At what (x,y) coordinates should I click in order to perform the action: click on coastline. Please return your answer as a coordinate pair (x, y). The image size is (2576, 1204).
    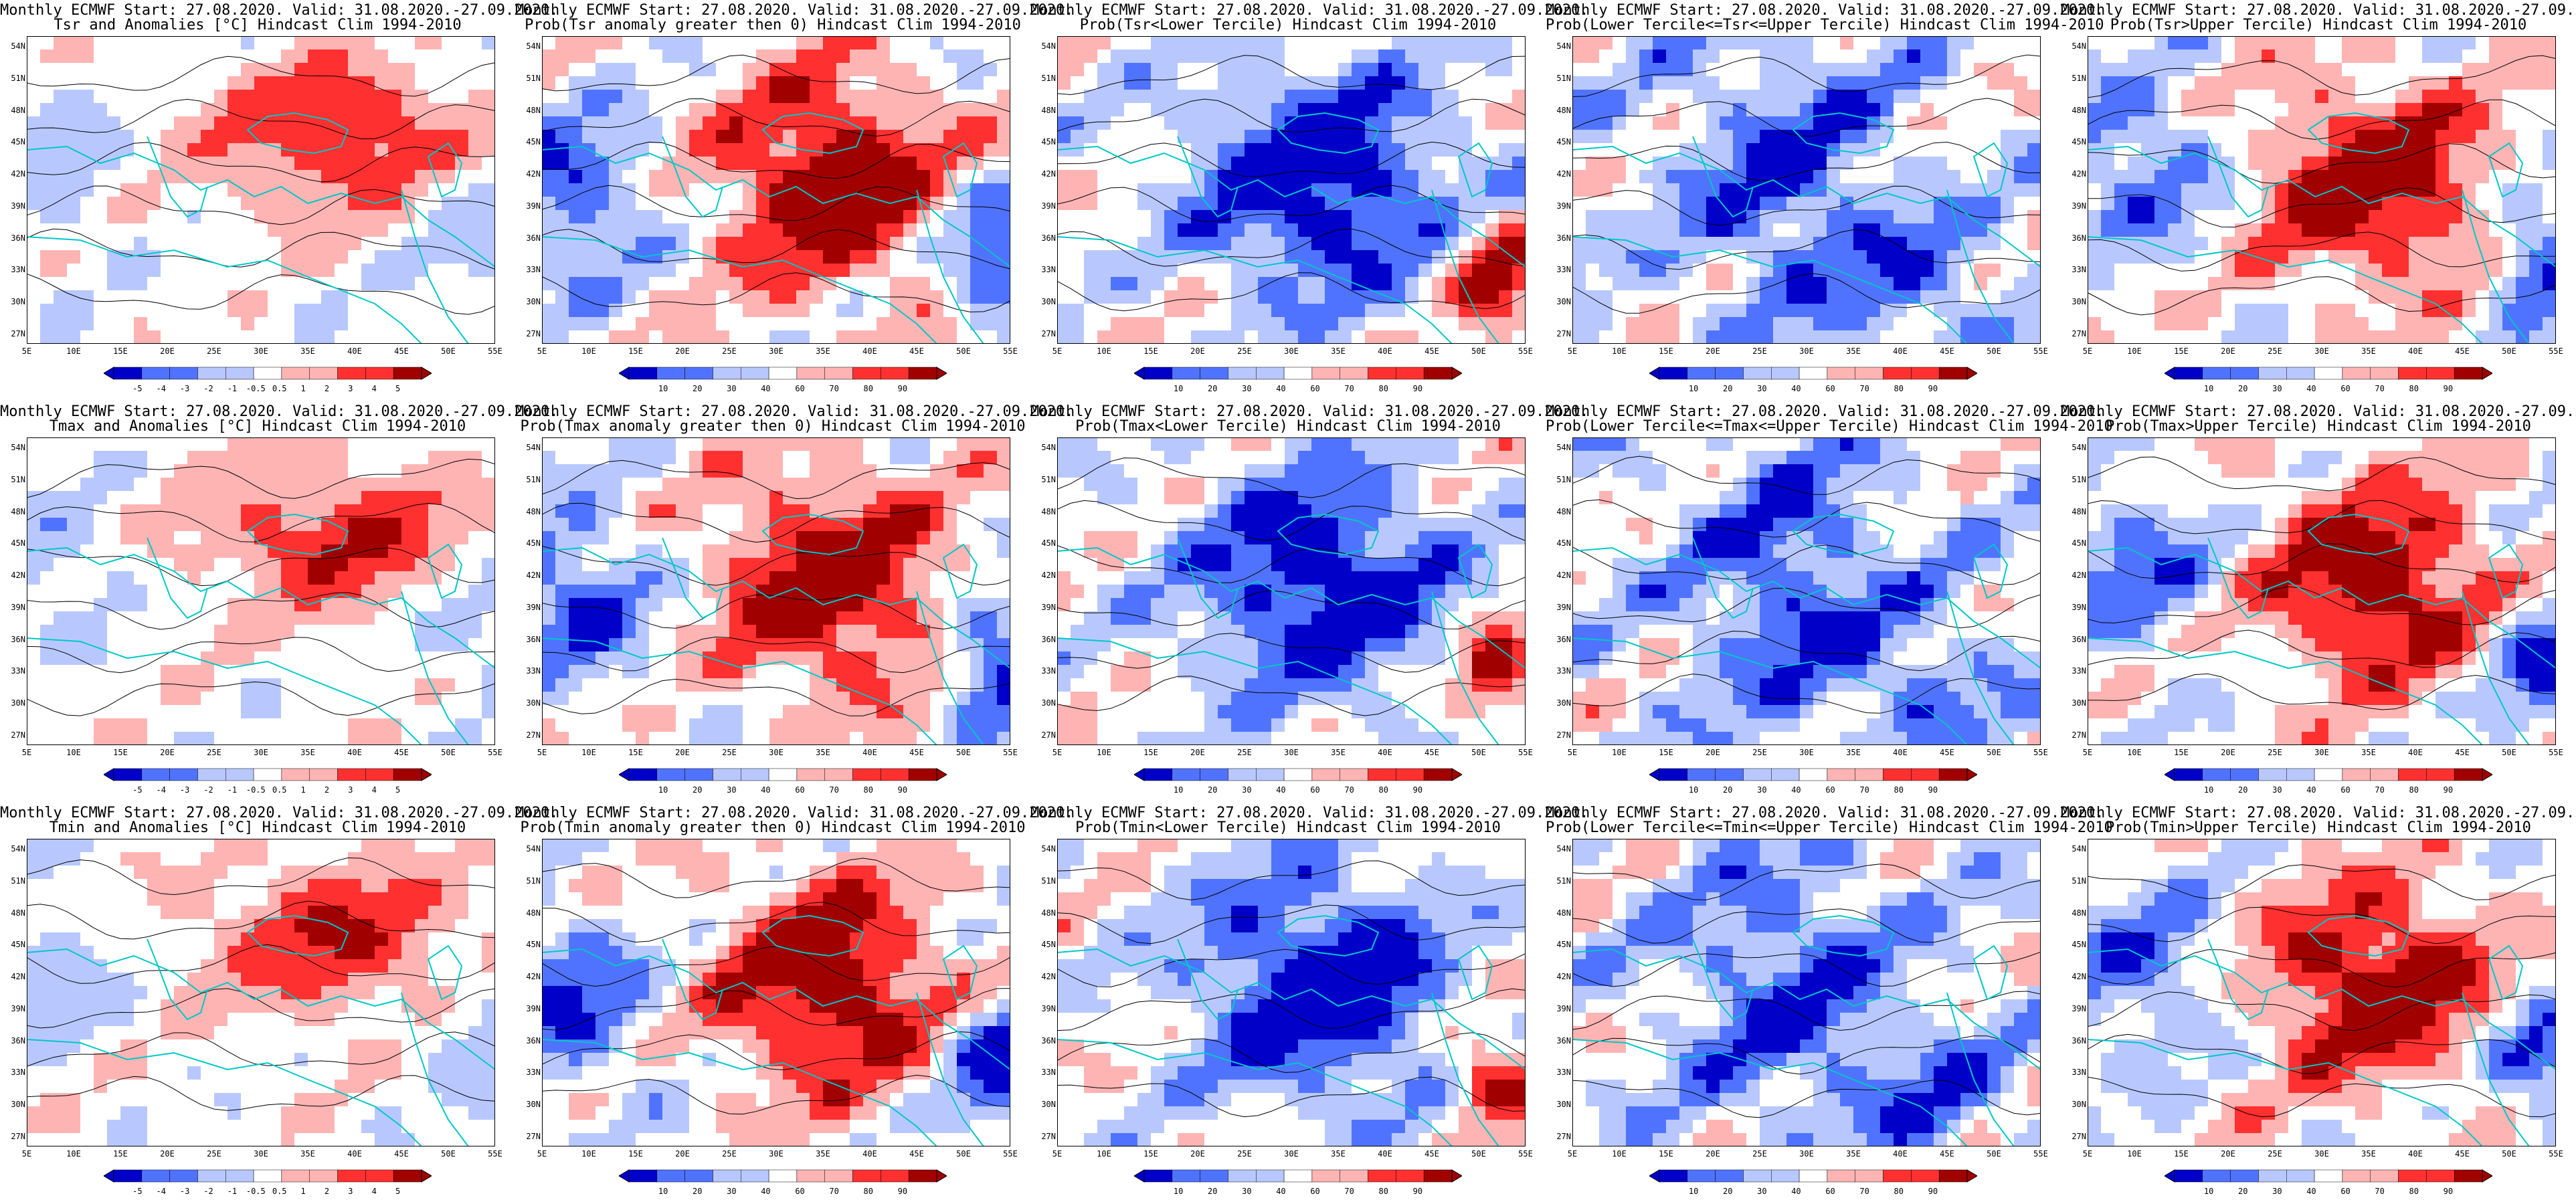
    Looking at the image, I should click on (435, 266).